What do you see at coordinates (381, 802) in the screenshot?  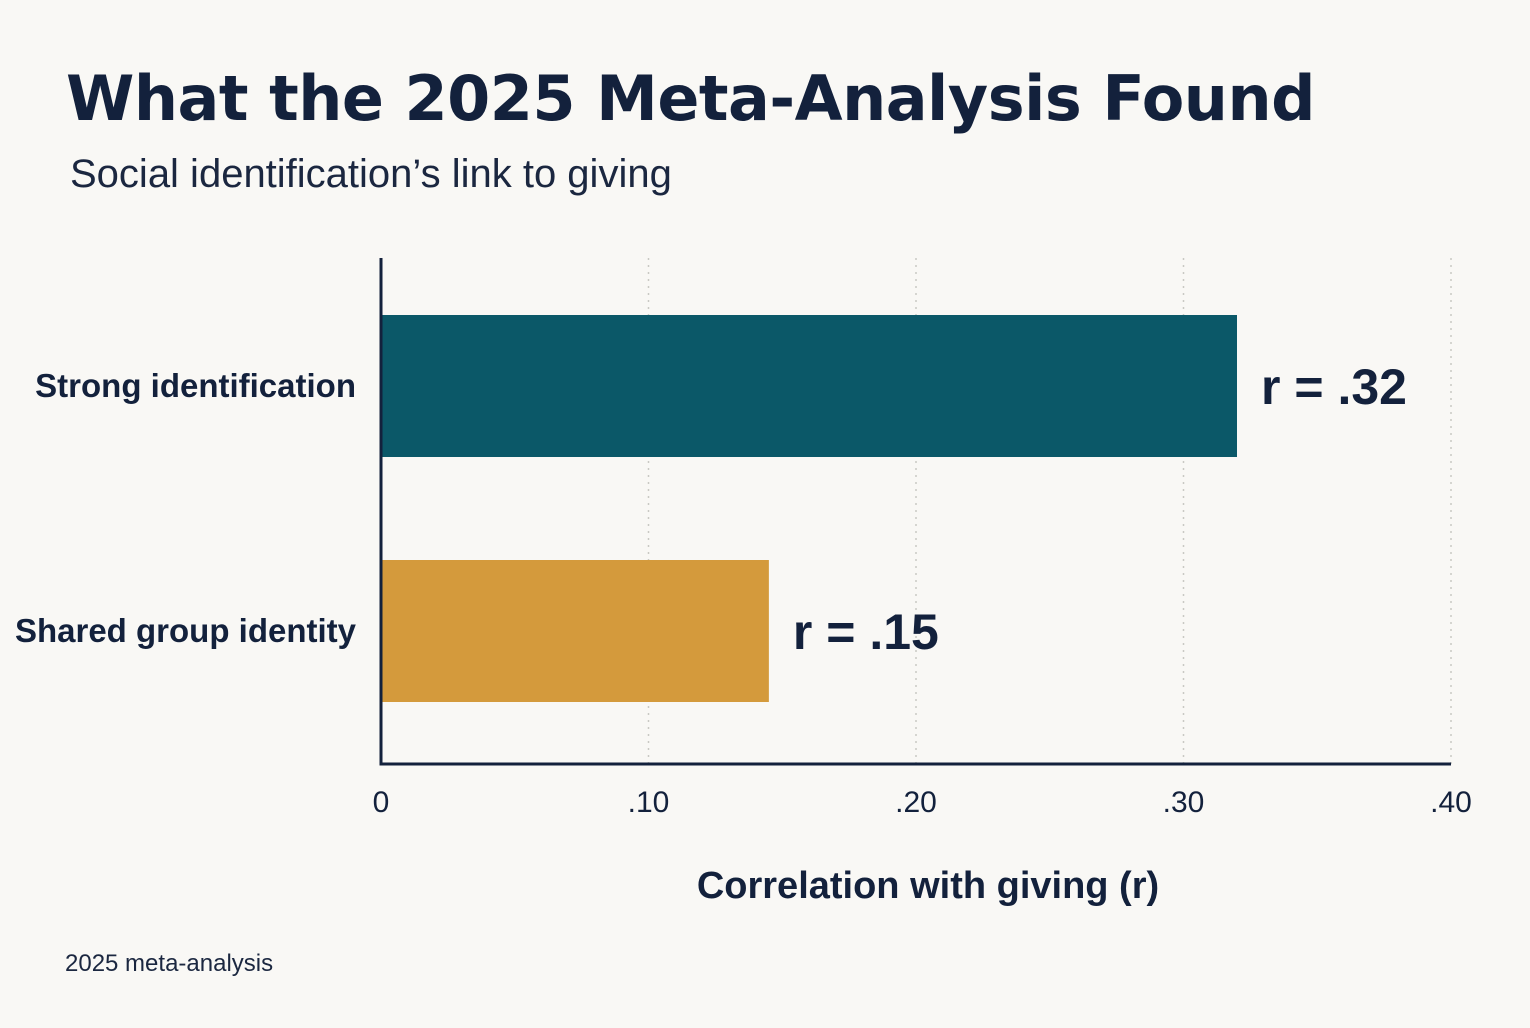 I see `x-tick-label-0: 0` at bounding box center [381, 802].